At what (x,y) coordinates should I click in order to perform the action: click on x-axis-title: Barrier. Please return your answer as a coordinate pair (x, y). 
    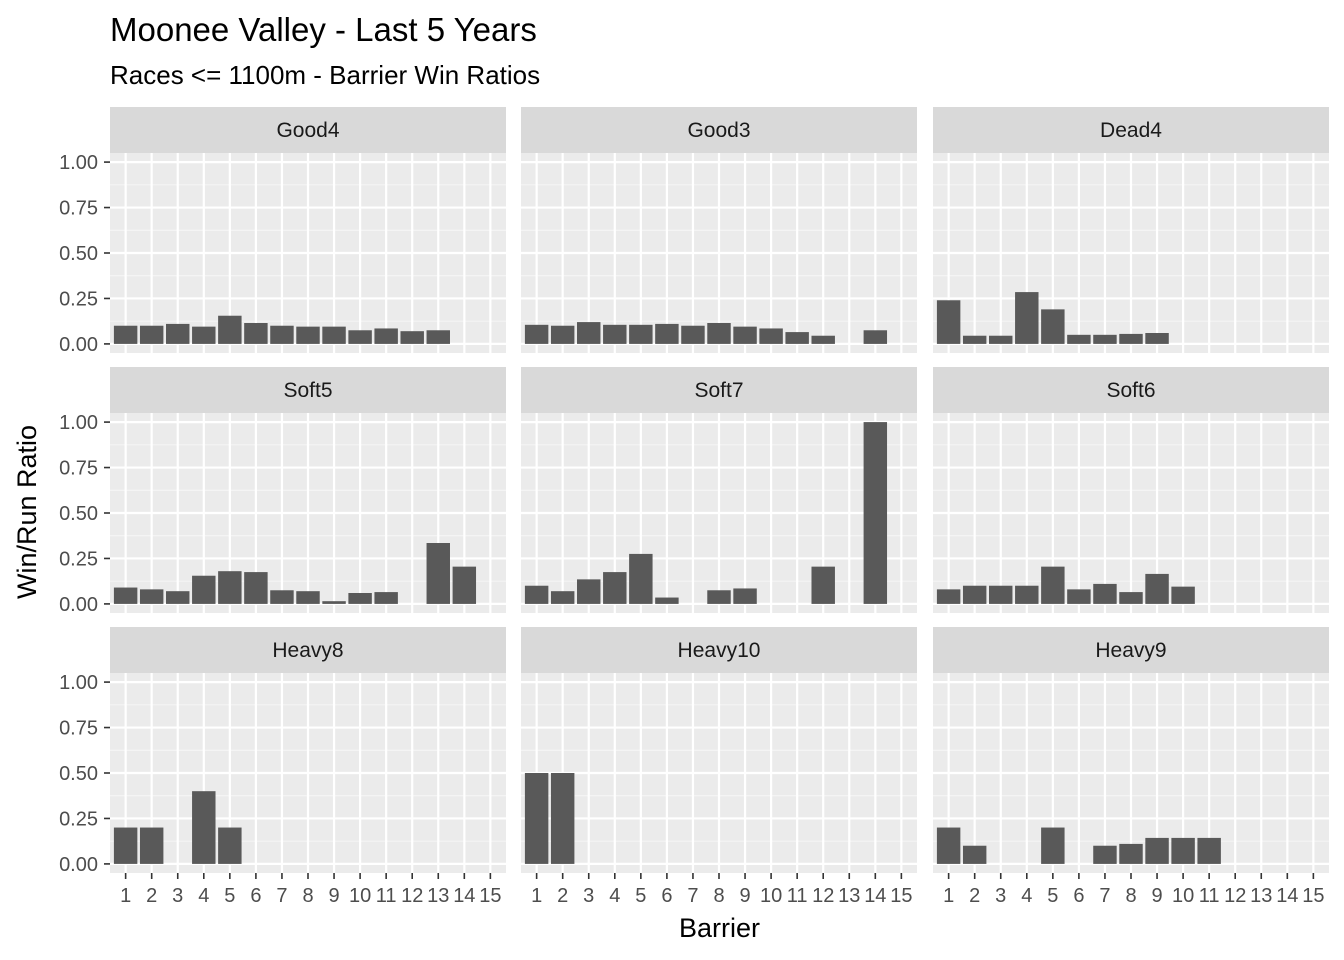
    Looking at the image, I should click on (719, 928).